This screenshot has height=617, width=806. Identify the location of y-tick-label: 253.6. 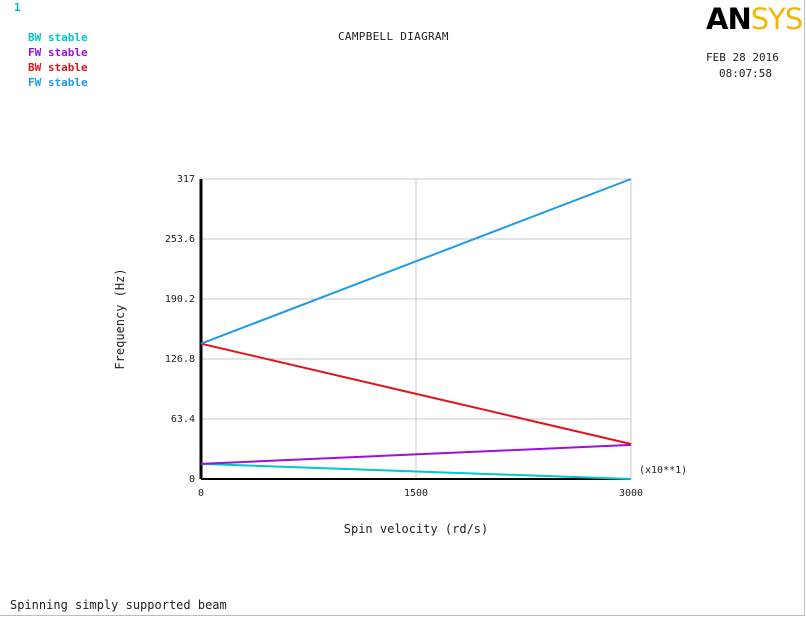
(180, 239).